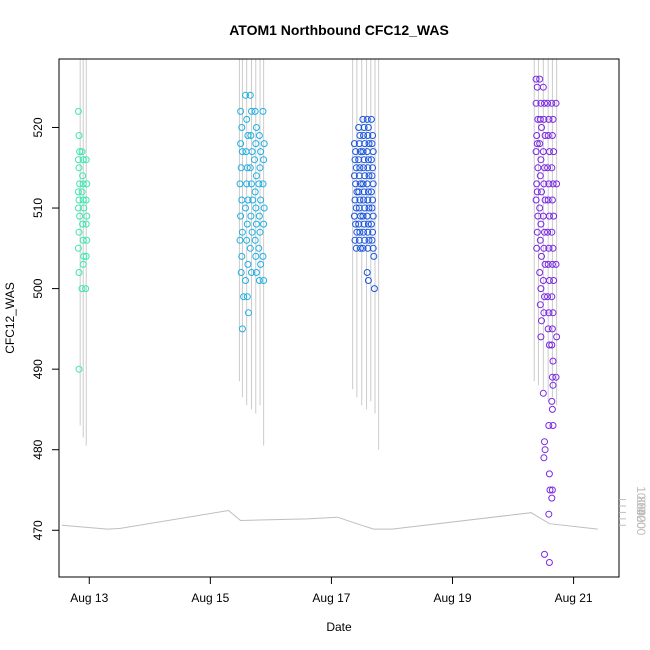  Describe the element at coordinates (38, 449) in the screenshot. I see `y-tick-label: 480` at that location.